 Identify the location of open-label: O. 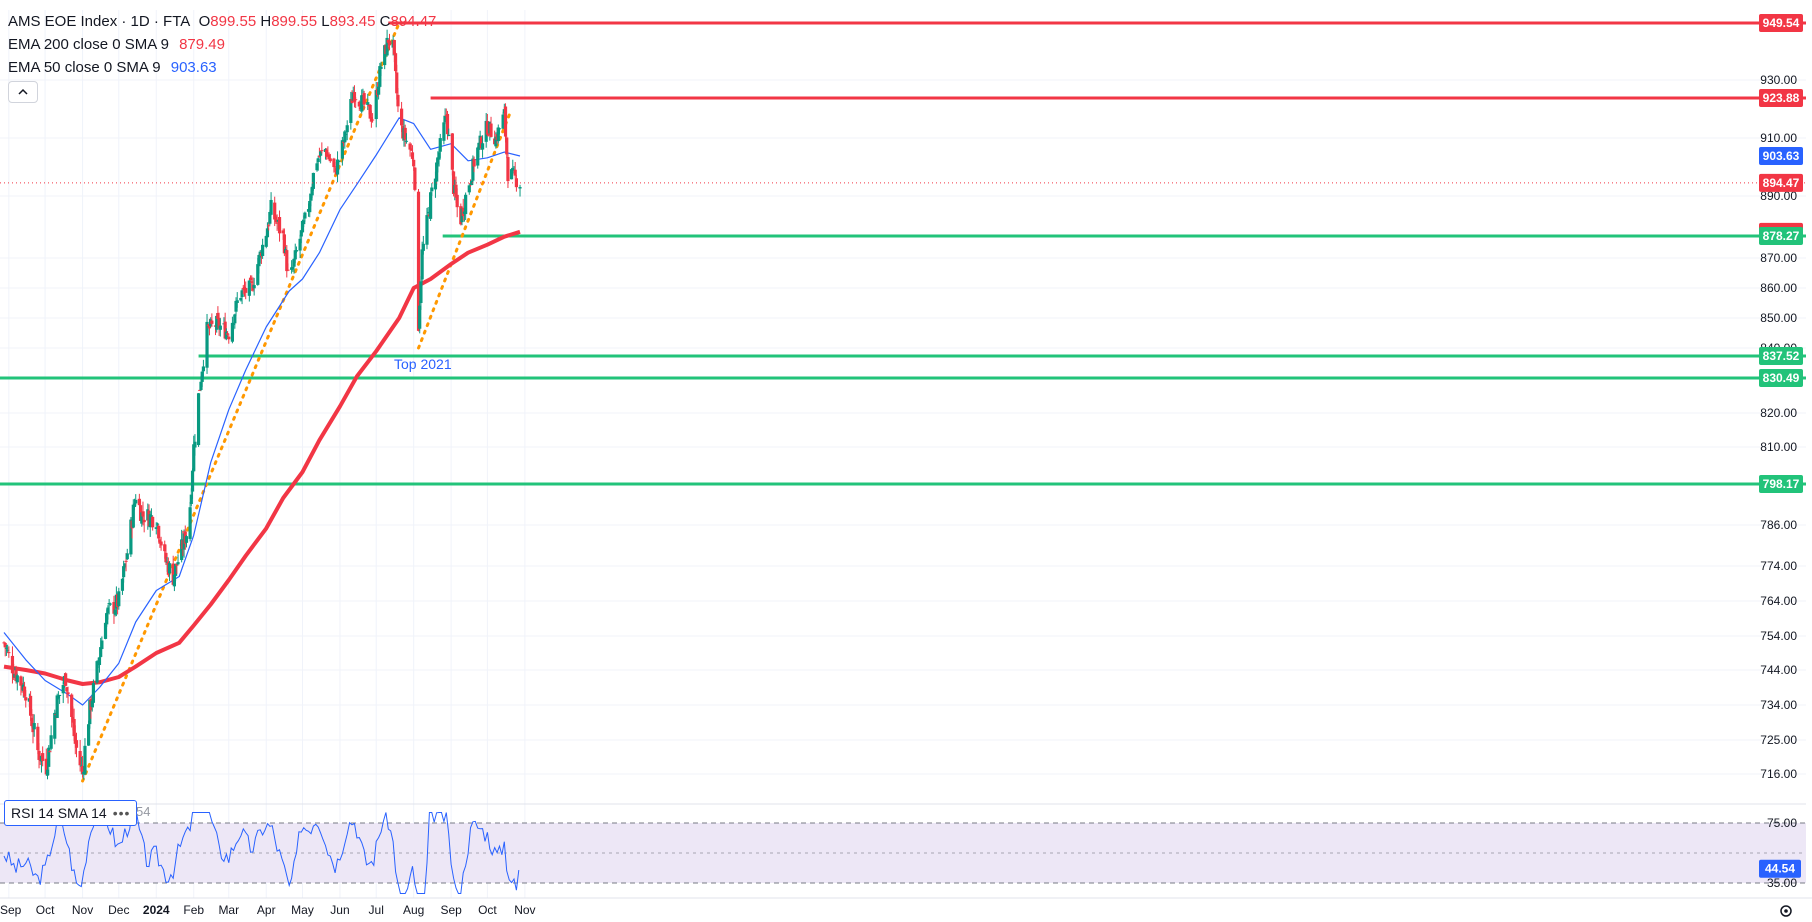
(204, 21).